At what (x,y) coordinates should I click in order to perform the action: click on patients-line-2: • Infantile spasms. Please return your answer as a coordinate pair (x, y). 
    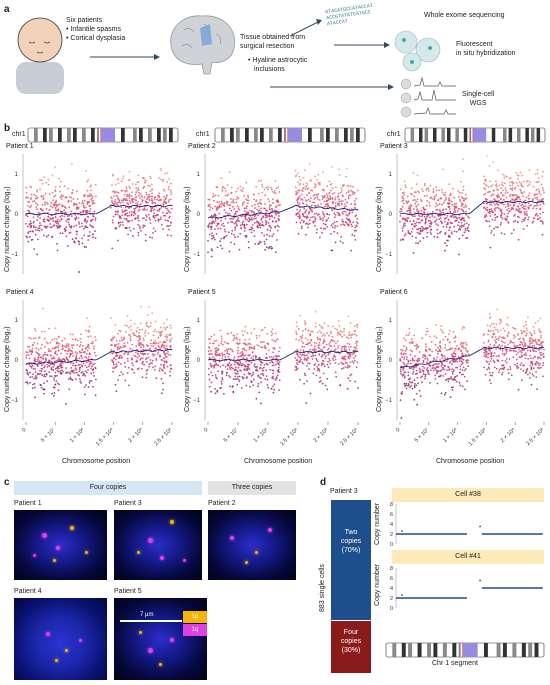
    Looking at the image, I should click on (93, 29).